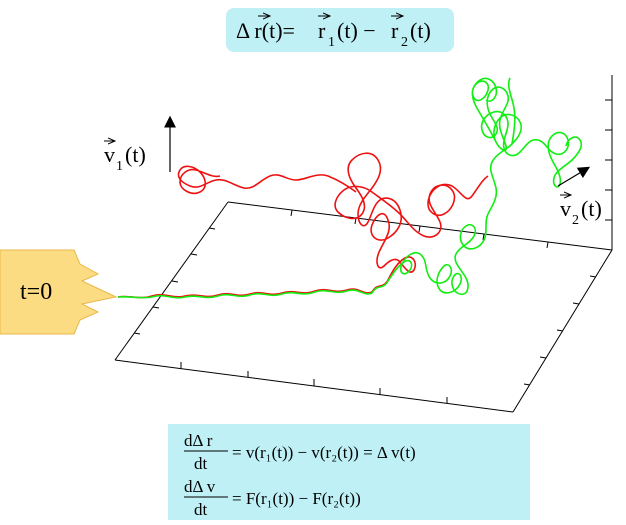 The image size is (626, 525). Describe the element at coordinates (36, 292) in the screenshot. I see `t0-label: t=0` at that location.